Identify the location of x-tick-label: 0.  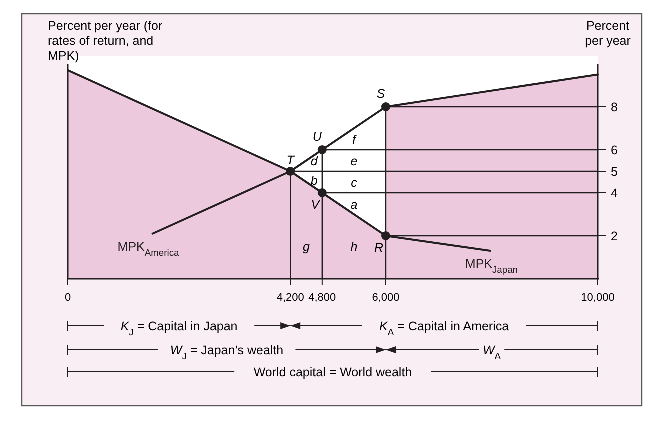
(68, 298).